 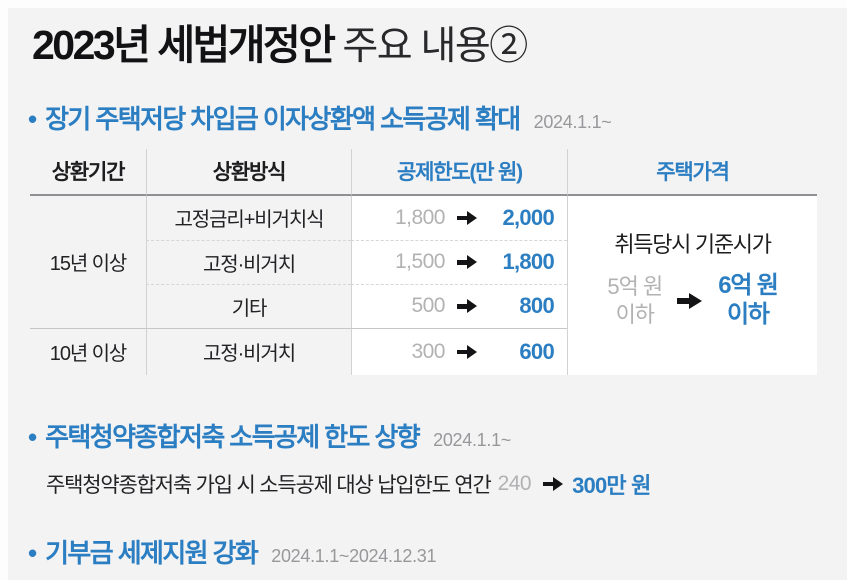 What do you see at coordinates (88, 172) in the screenshot?
I see `col-header-repayment-period: 상환기간` at bounding box center [88, 172].